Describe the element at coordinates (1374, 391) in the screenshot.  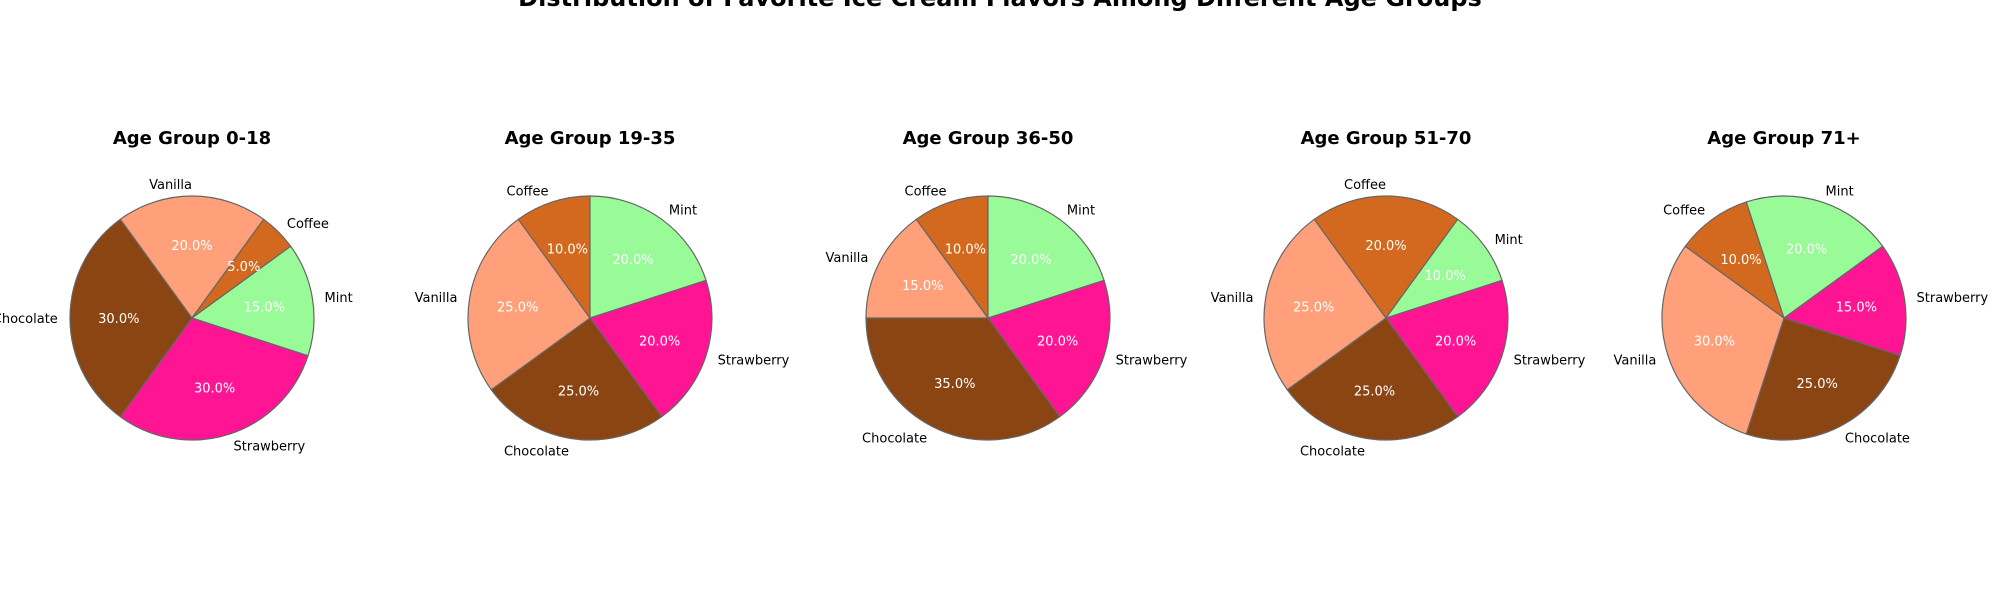
I see `pct-label-age-group-51-70-chocolate: 25.0%` at that location.